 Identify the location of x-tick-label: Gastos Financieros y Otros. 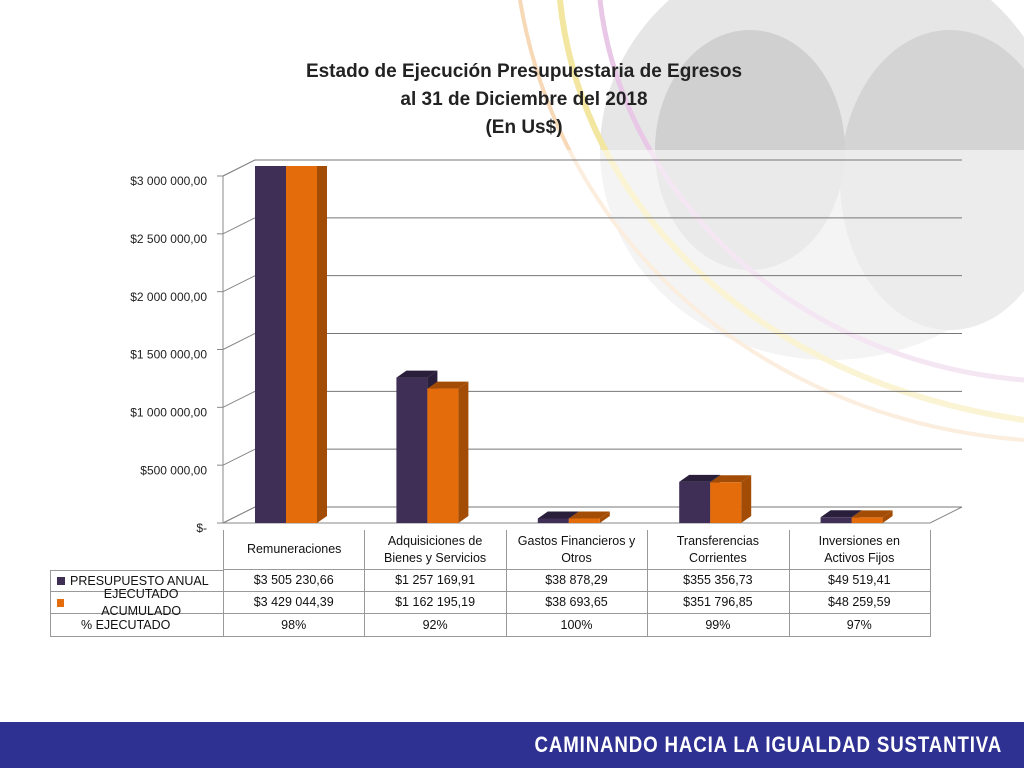
(576, 549).